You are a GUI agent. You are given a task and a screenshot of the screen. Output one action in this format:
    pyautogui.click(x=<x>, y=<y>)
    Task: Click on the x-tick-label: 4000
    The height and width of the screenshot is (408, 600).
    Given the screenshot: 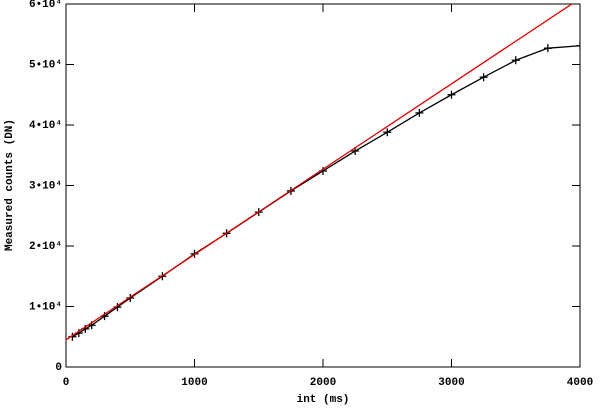 What is the action you would take?
    pyautogui.click(x=580, y=383)
    